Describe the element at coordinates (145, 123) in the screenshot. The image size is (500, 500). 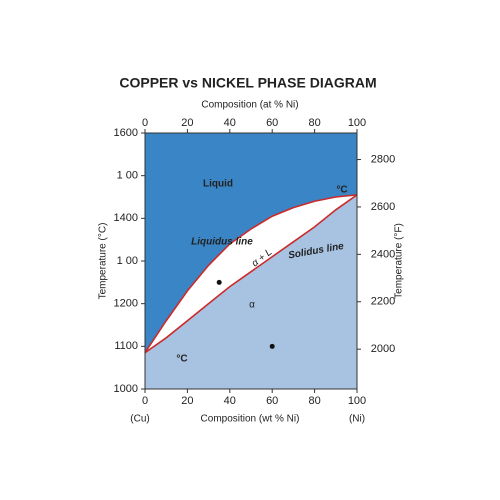
I see `x2-tick-label: 0` at that location.